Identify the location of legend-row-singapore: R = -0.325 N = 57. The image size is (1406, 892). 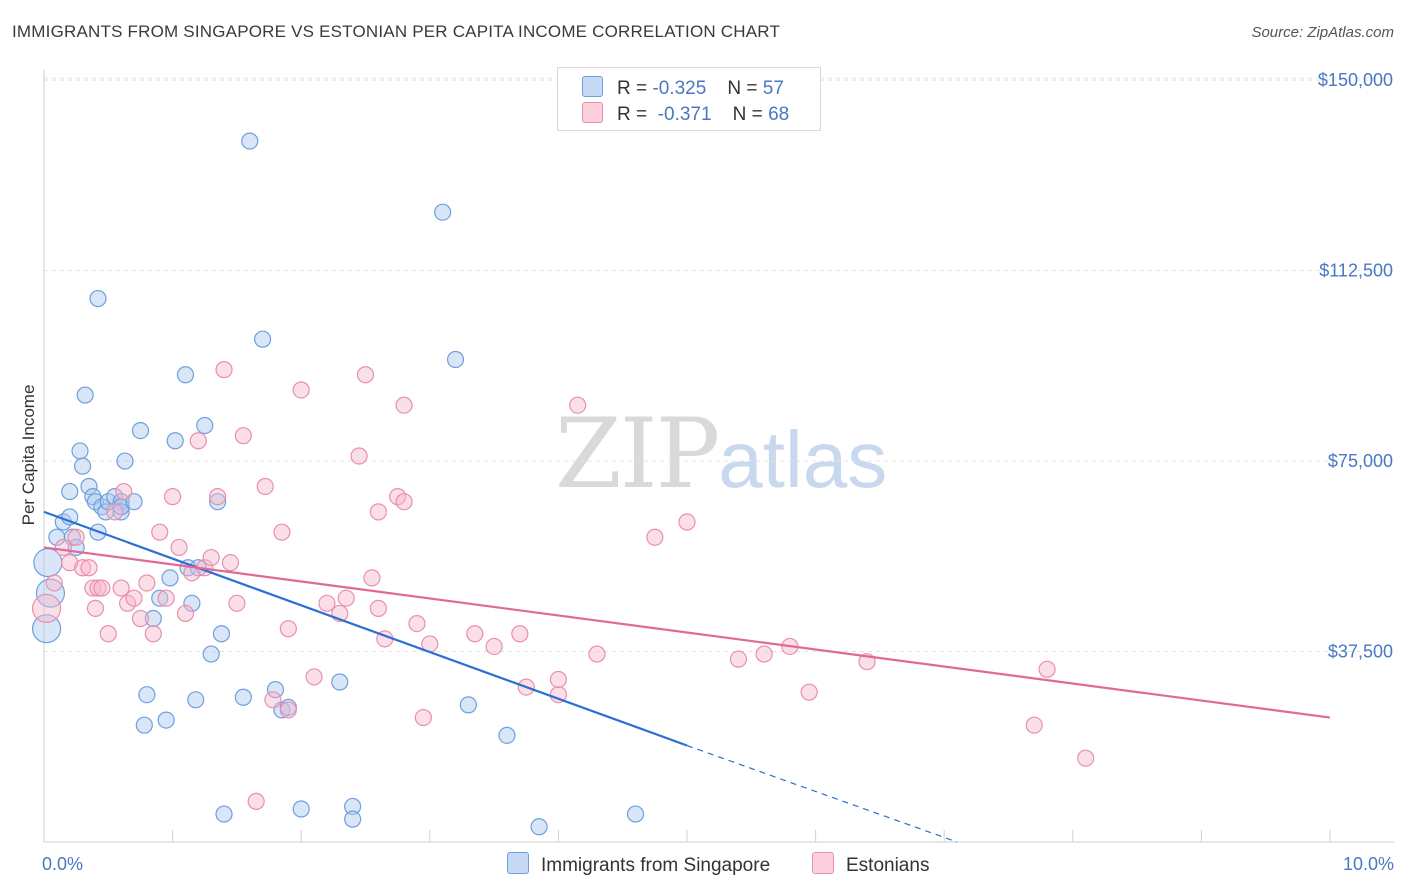
(683, 89).